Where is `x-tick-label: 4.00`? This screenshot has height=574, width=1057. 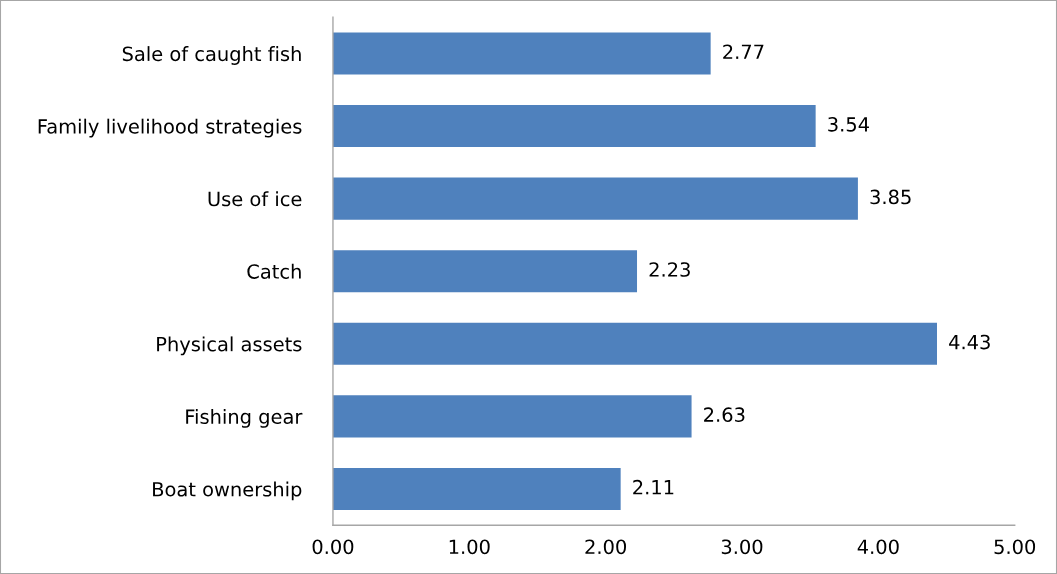 x-tick-label: 4.00 is located at coordinates (878, 547).